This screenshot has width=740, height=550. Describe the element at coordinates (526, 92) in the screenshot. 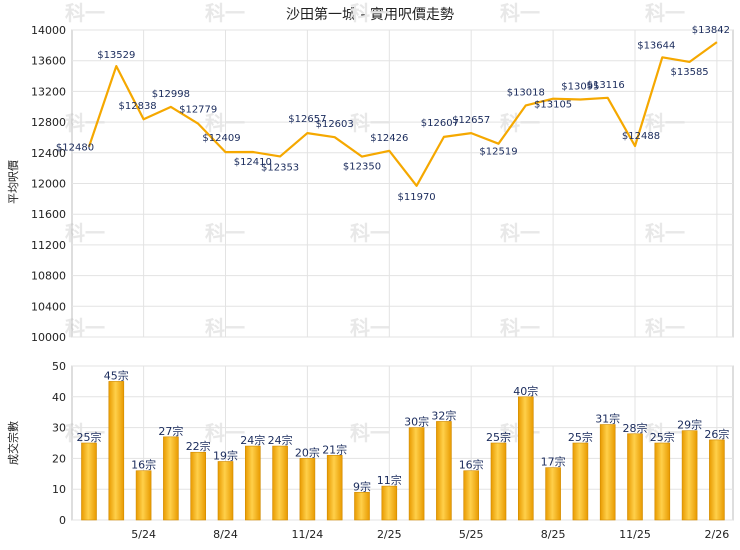

I see `price-data-label: $13018` at that location.